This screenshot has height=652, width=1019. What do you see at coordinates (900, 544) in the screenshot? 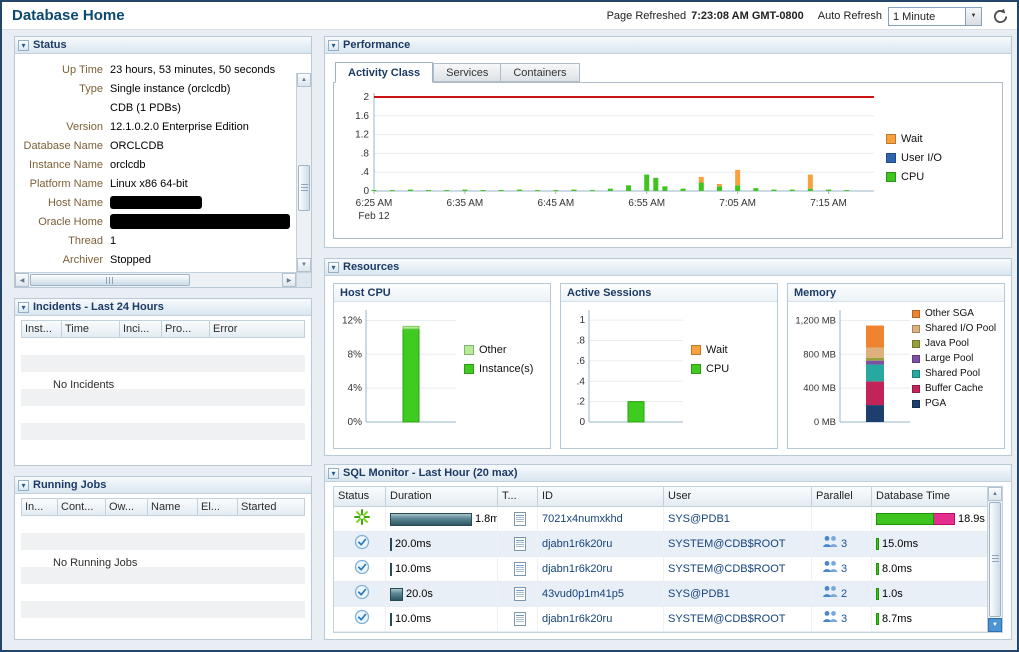
I see `database-time-value: 15.0ms` at bounding box center [900, 544].